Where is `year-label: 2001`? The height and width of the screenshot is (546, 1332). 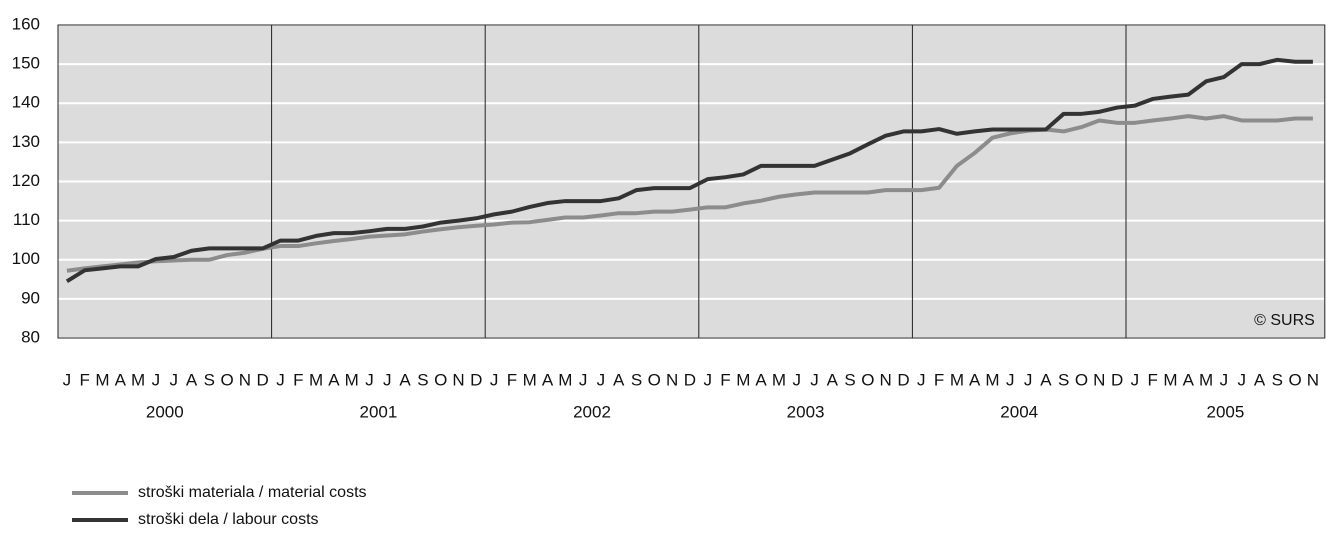 year-label: 2001 is located at coordinates (378, 411).